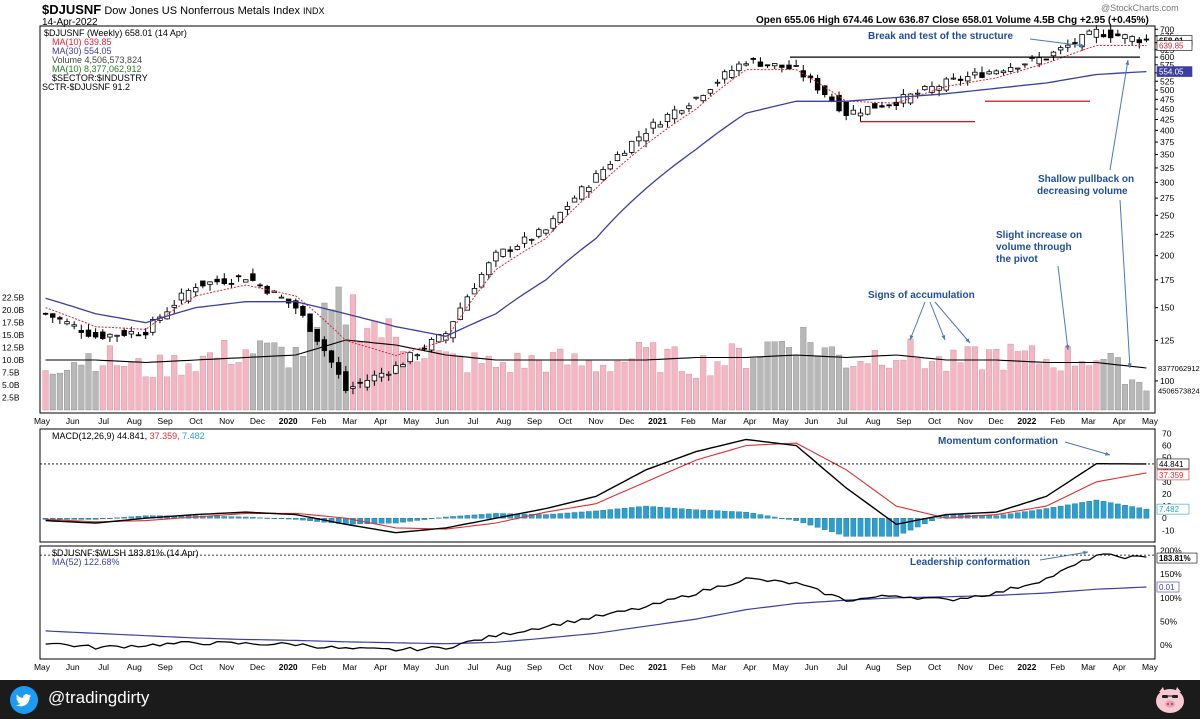 This screenshot has width=1200, height=721. What do you see at coordinates (1171, 475) in the screenshot?
I see `macd-last-label: 37.359` at bounding box center [1171, 475].